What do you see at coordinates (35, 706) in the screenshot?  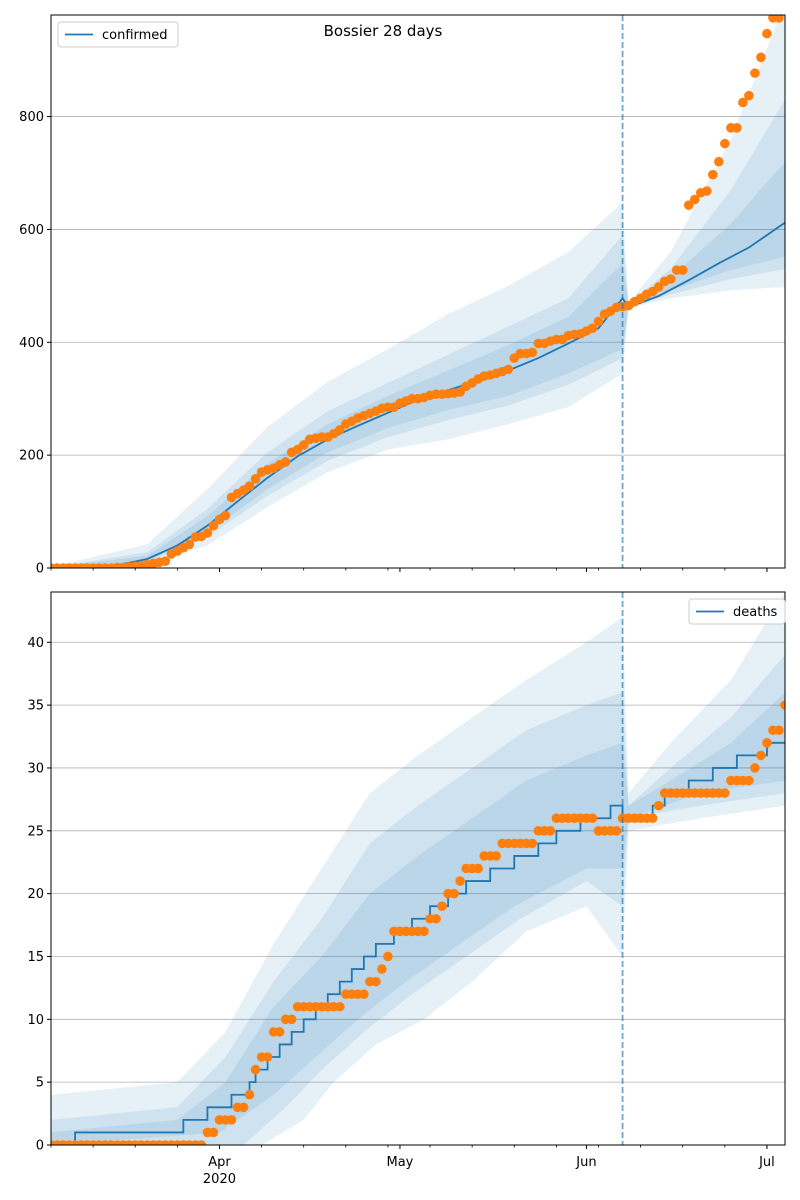 I see `y-tick-label: 35` at bounding box center [35, 706].